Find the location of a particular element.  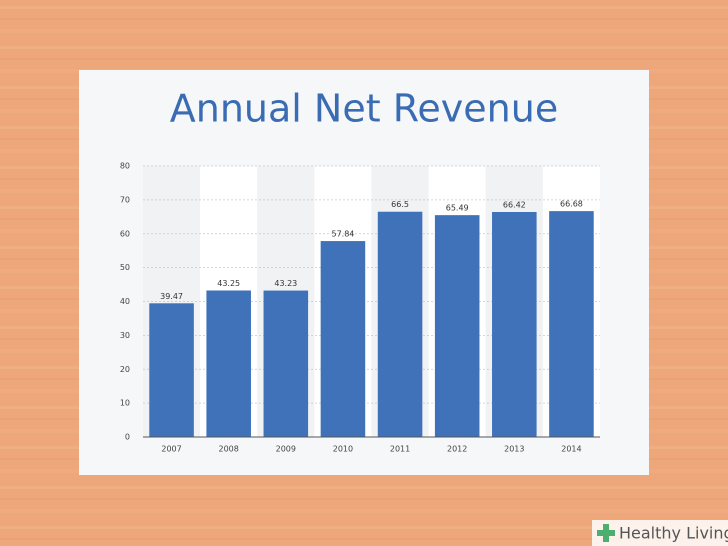

y-tick-label: 60 is located at coordinates (125, 233).